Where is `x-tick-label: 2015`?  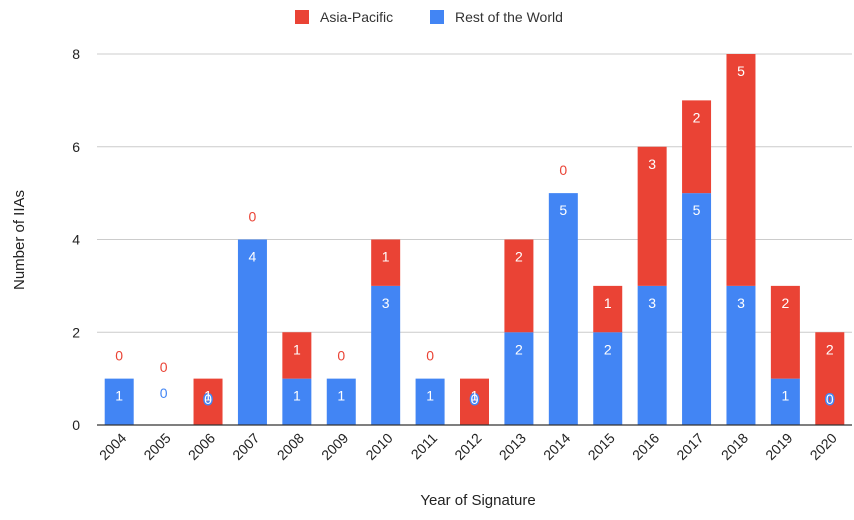
x-tick-label: 2015 is located at coordinates (601, 446).